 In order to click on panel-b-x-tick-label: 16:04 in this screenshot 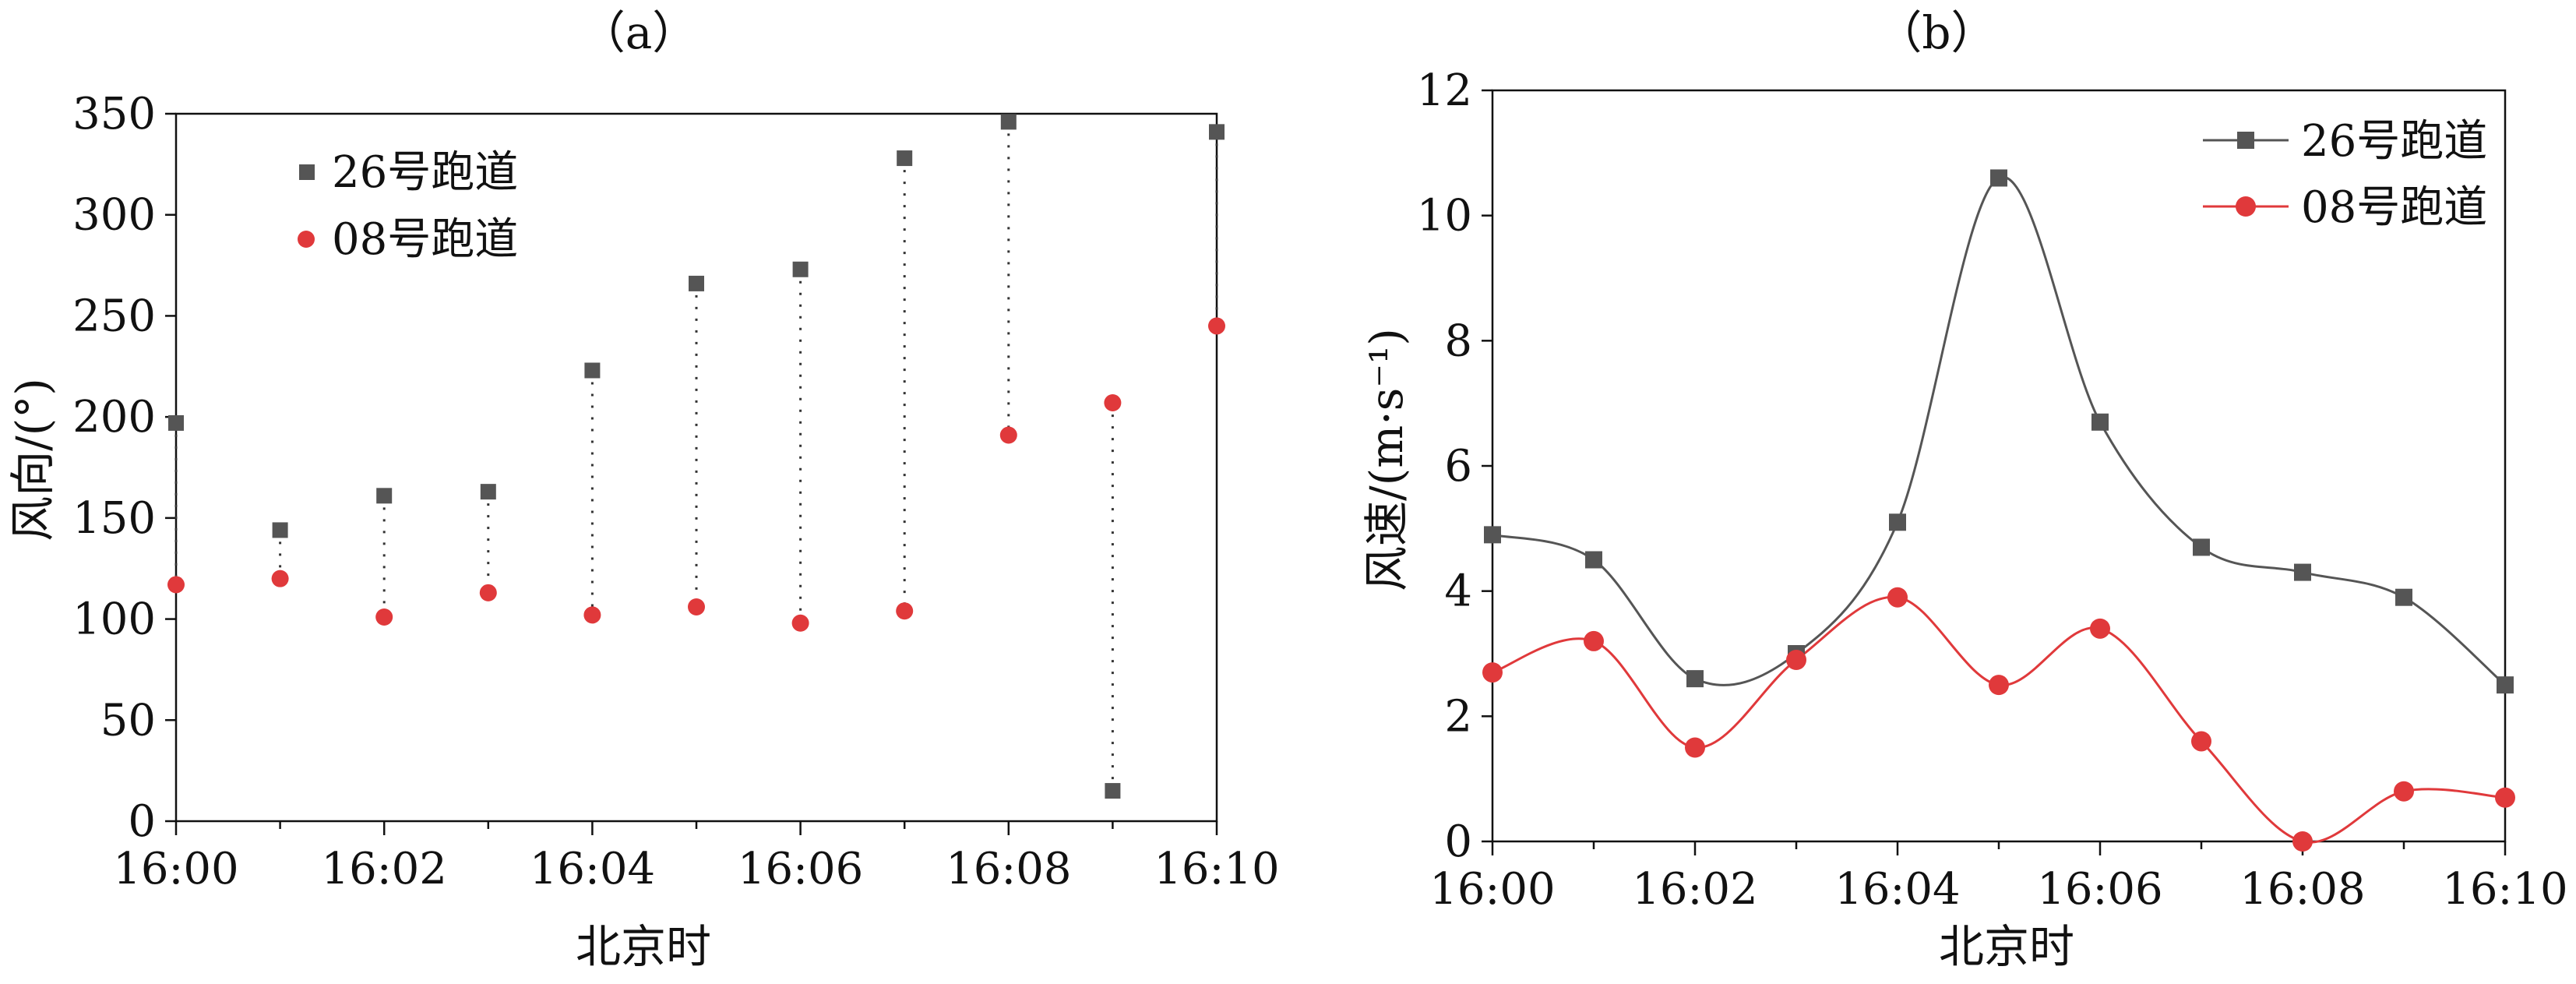, I will do `click(1897, 889)`.